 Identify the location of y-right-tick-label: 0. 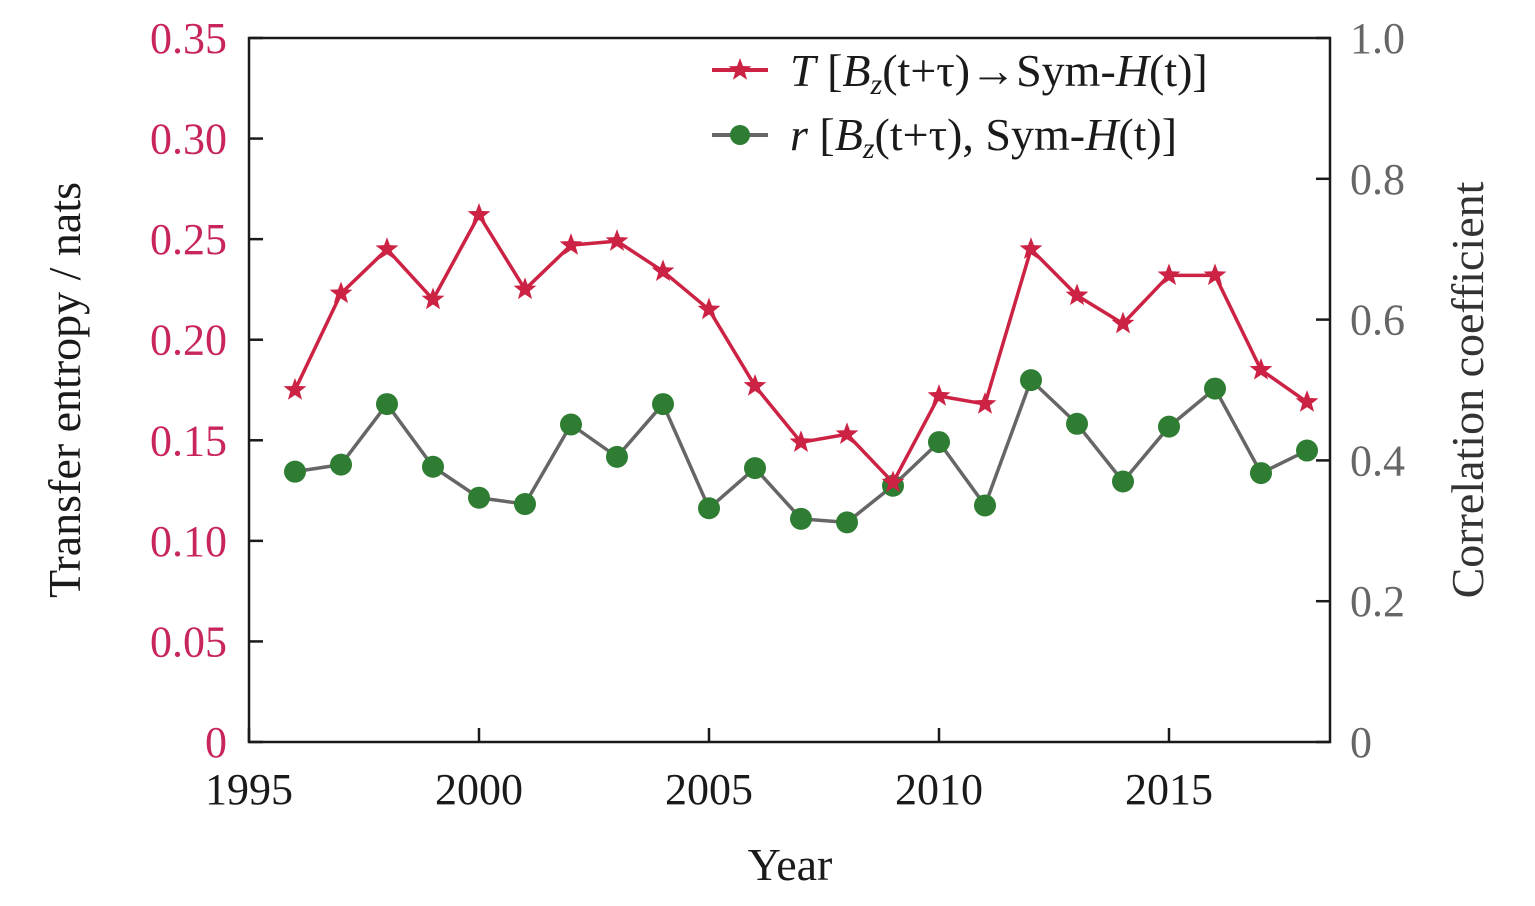
(1361, 742).